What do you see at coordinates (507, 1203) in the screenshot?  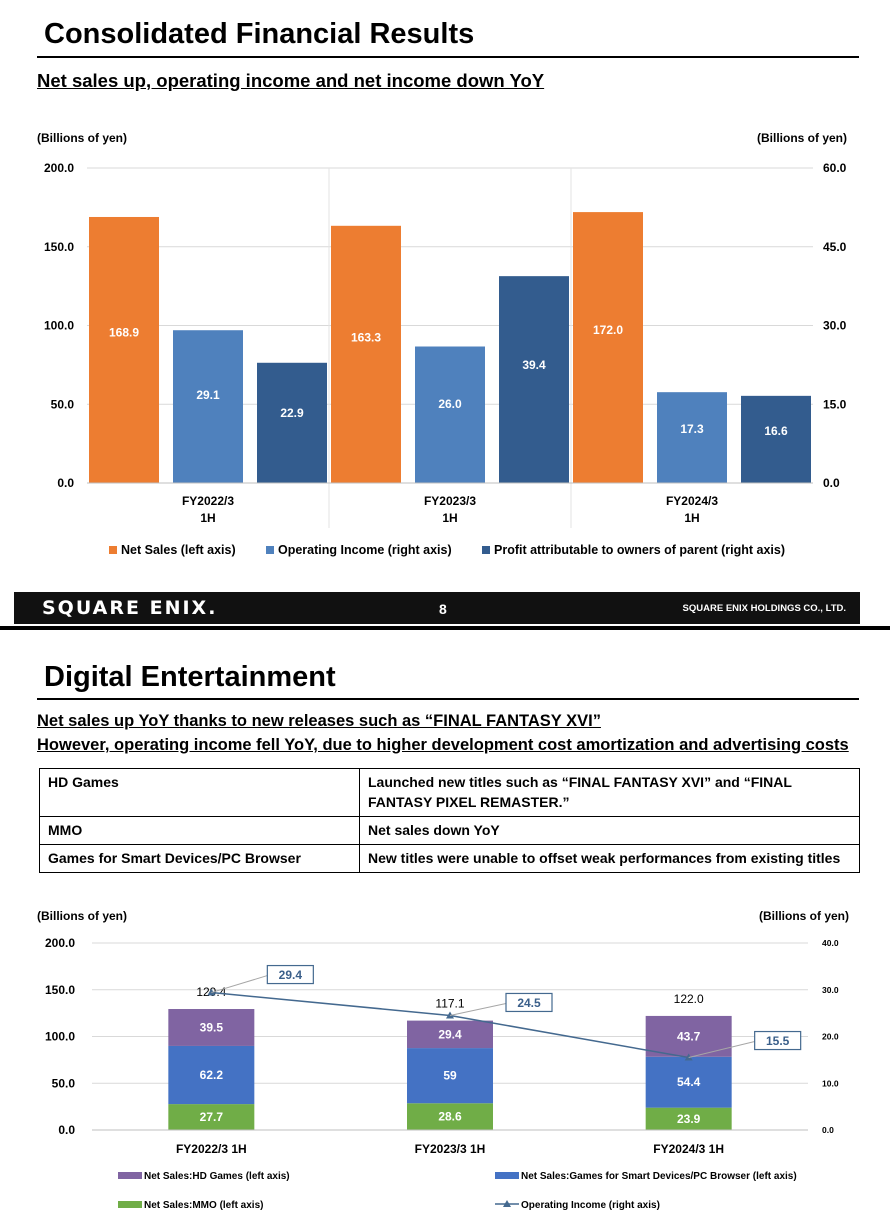 I see `legend-line-marker` at bounding box center [507, 1203].